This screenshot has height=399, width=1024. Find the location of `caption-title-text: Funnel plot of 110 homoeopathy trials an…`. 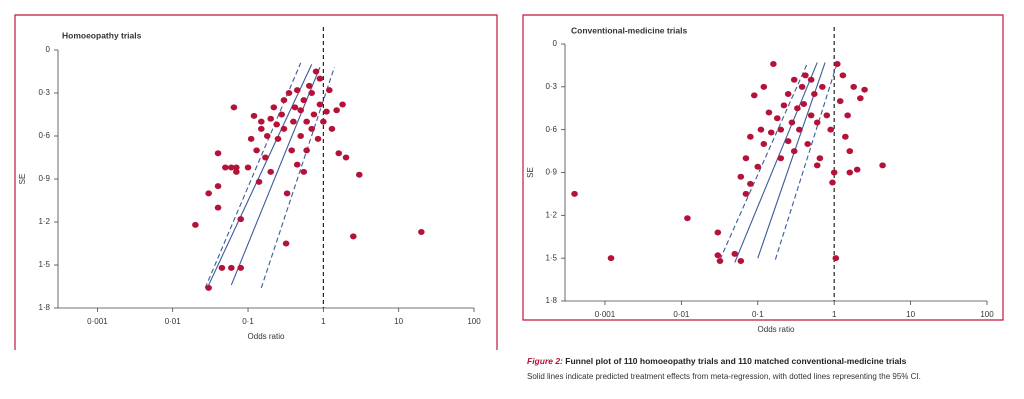

caption-title-text: Funnel plot of 110 homoeopathy trials an… is located at coordinates (735, 361).